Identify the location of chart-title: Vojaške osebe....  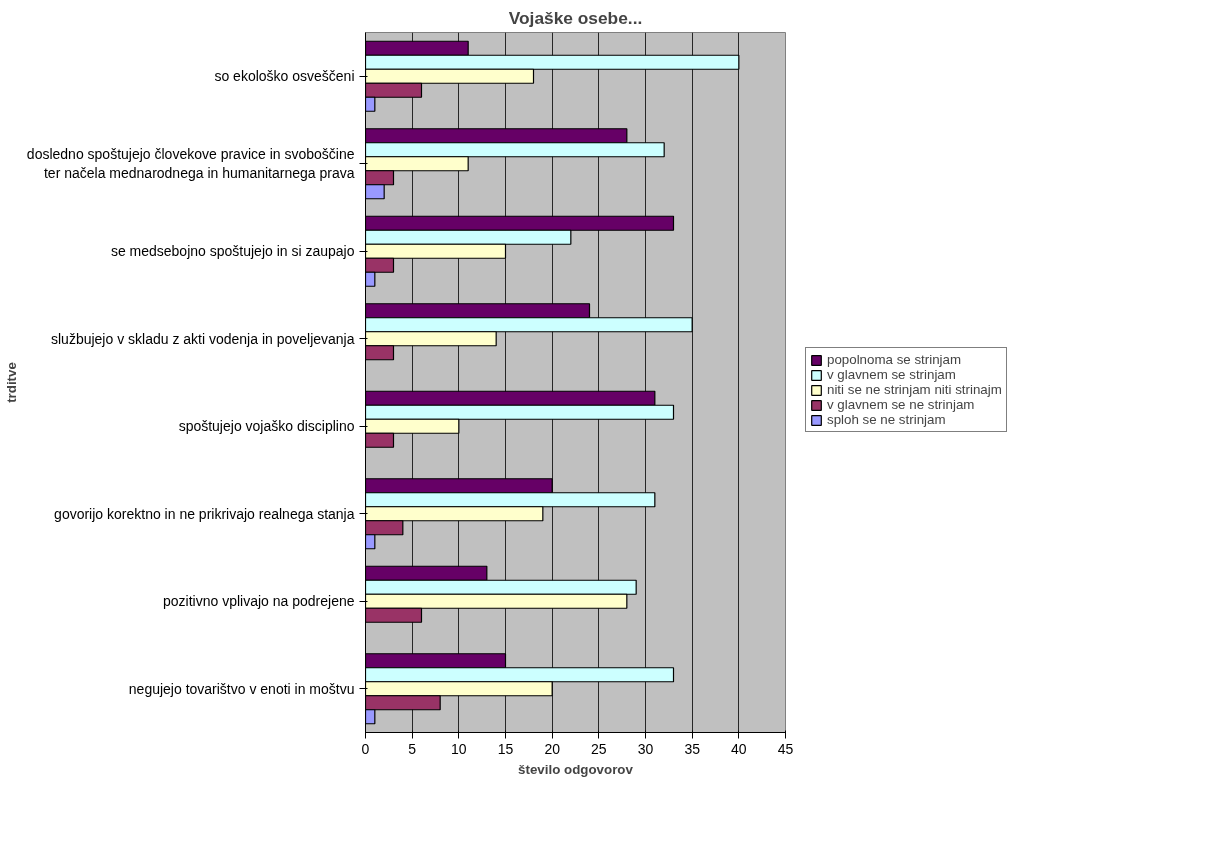
(575, 17).